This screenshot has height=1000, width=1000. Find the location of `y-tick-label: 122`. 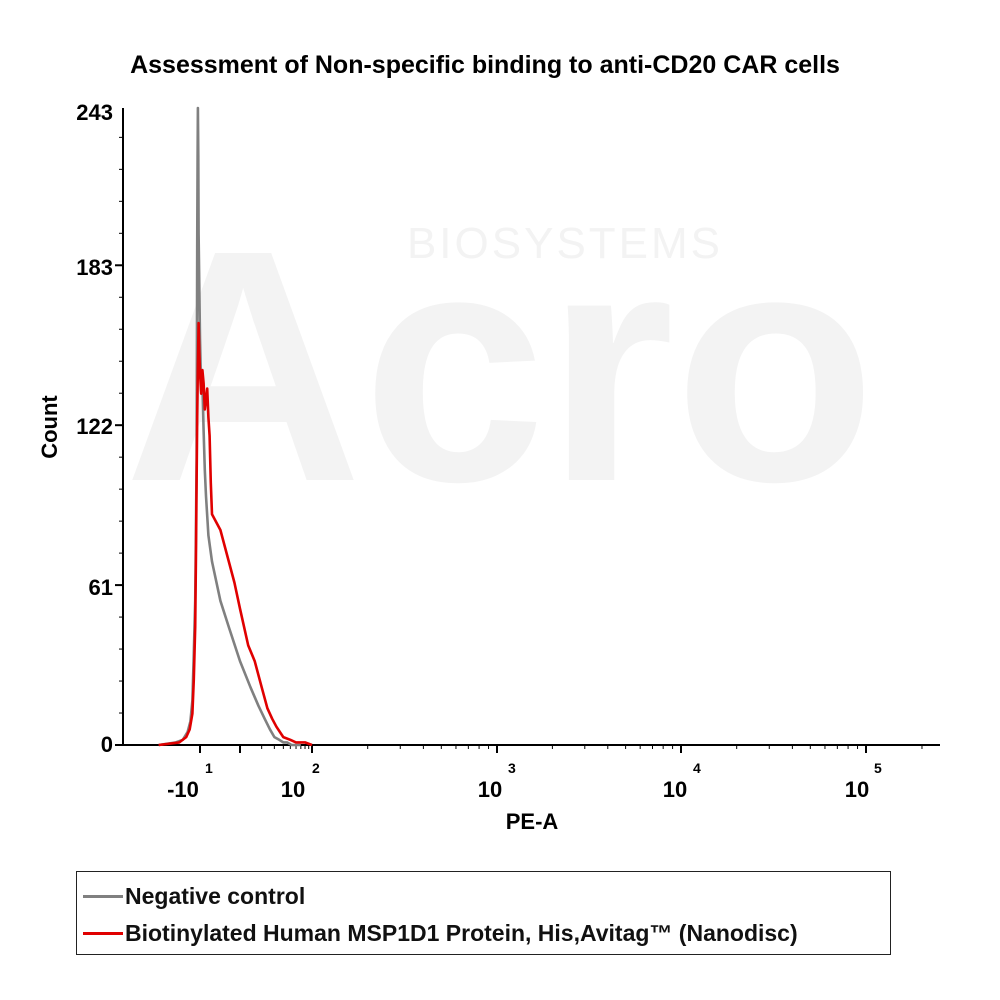

y-tick-label: 122 is located at coordinates (94, 426).